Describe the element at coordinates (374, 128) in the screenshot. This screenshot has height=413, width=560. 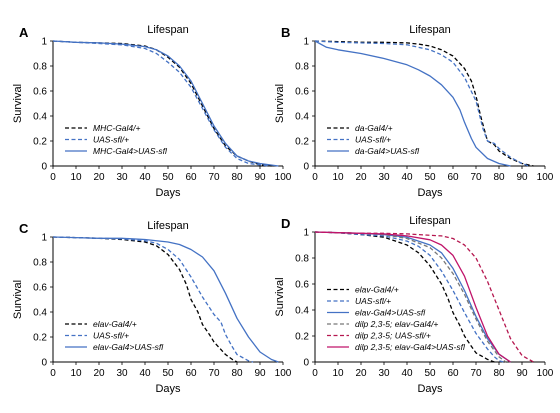
I see `legend-label: da-Gal4/+` at that location.